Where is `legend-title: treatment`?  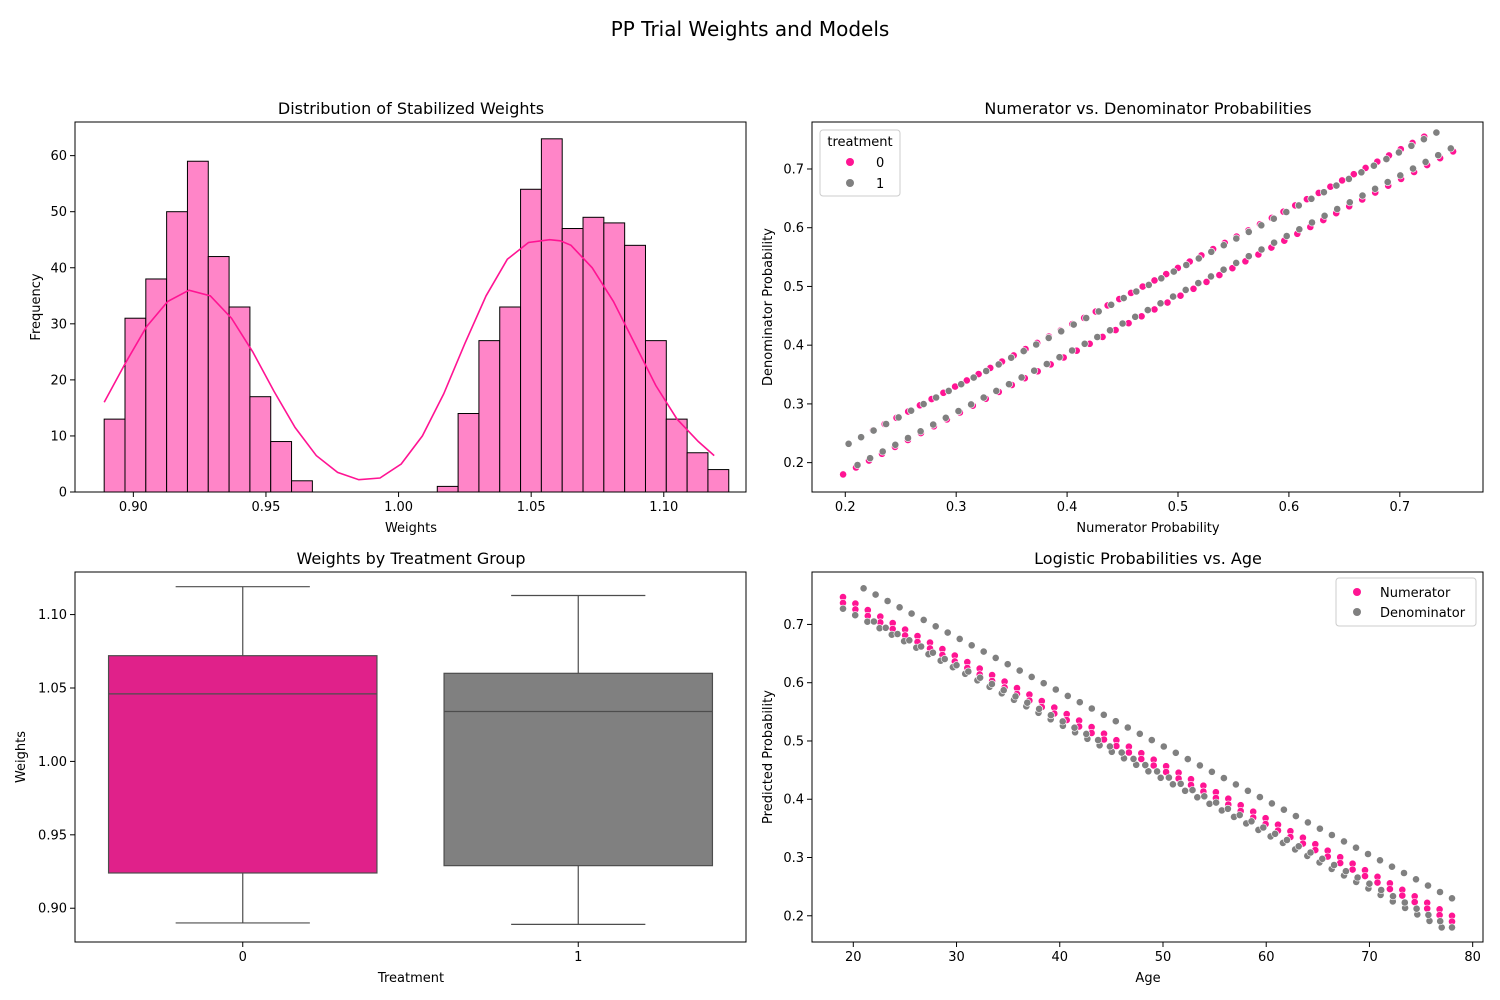 legend-title: treatment is located at coordinates (859, 142).